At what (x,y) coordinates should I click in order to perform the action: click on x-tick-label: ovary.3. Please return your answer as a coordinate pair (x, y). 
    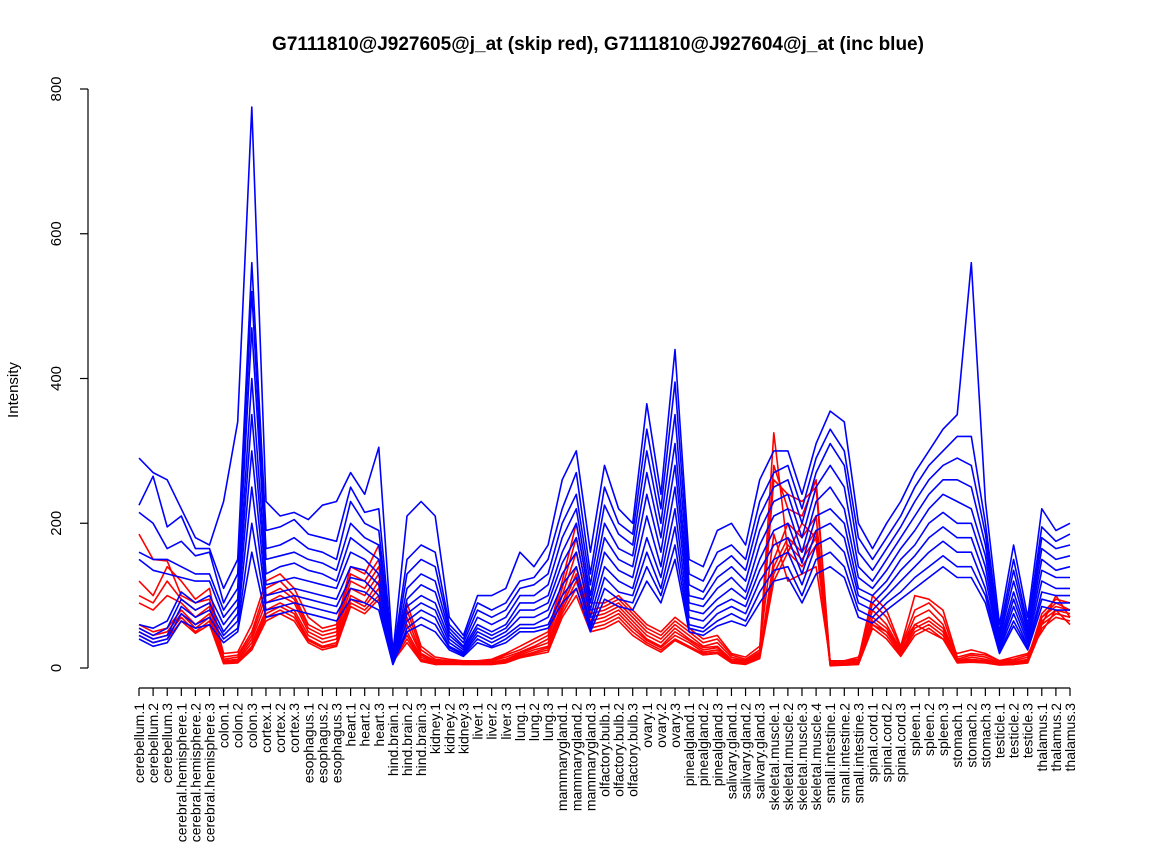
    Looking at the image, I should click on (675, 725).